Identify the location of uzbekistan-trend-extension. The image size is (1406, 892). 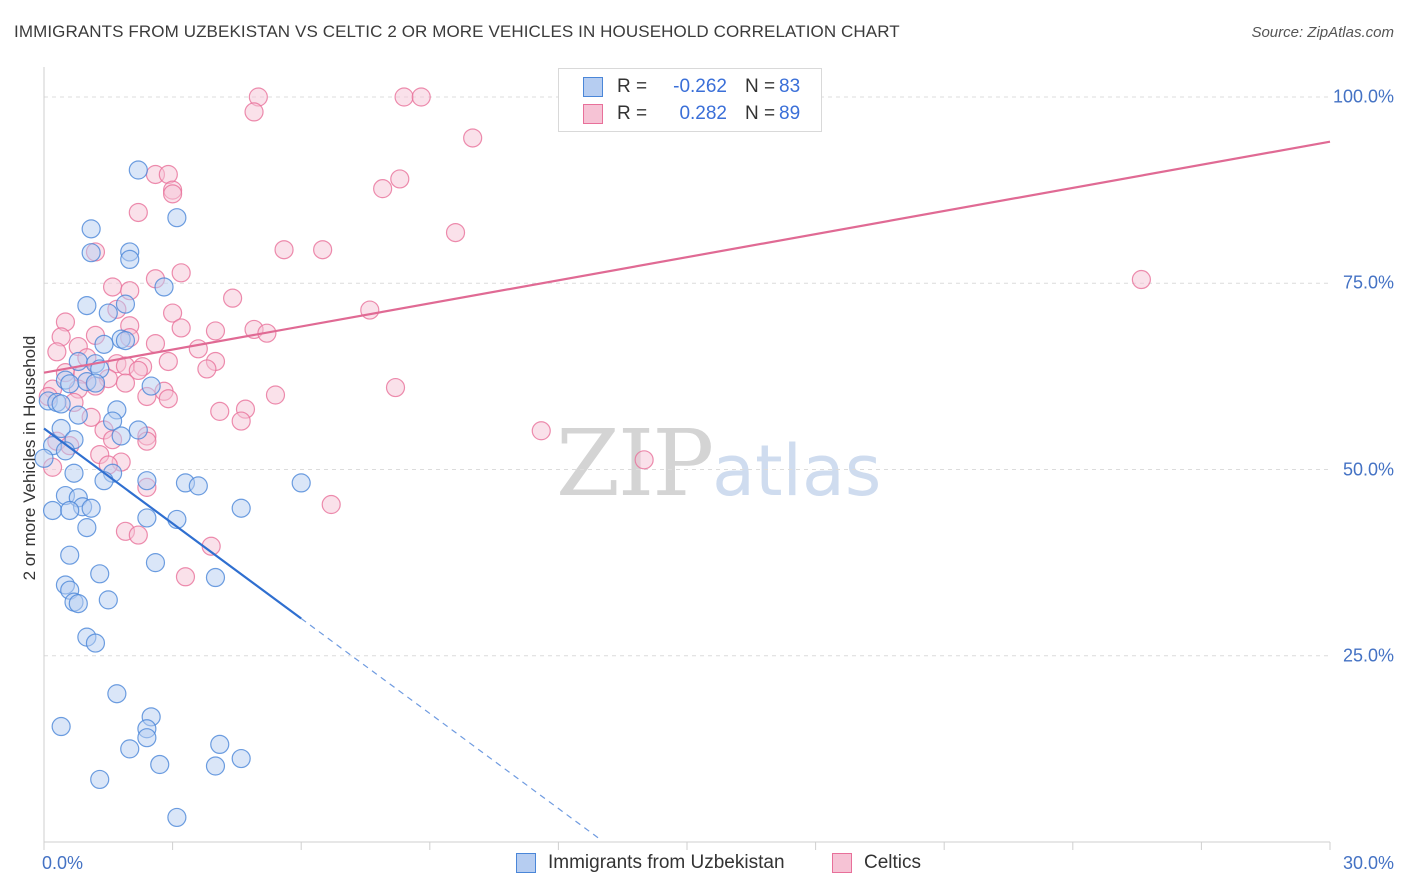
(451, 729).